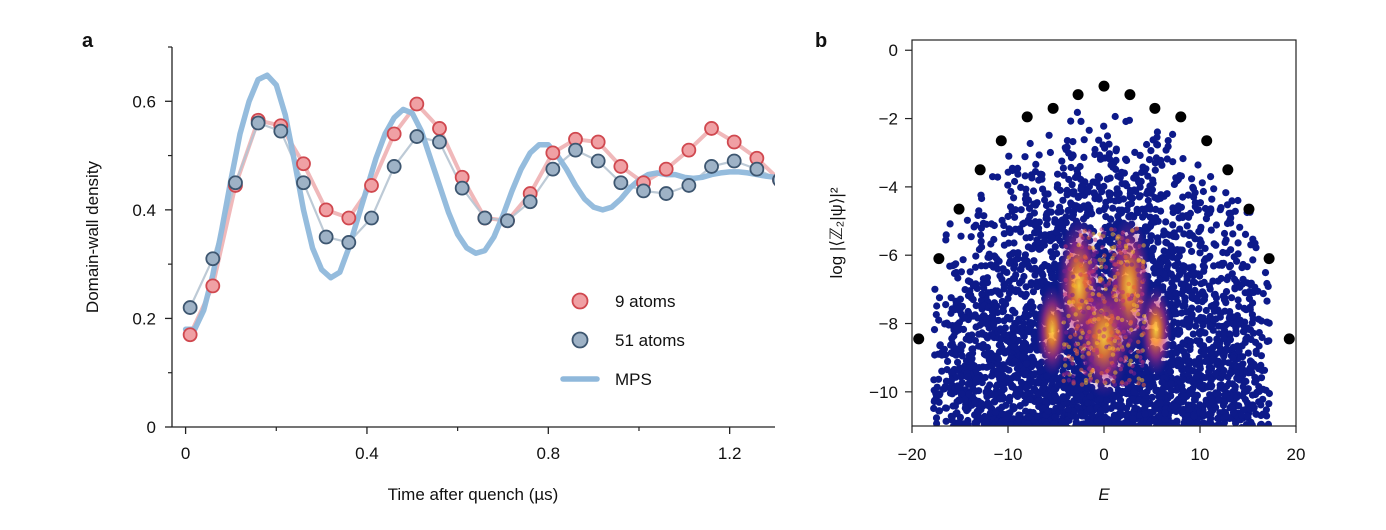 Image resolution: width=1386 pixels, height=530 pixels. Describe the element at coordinates (1103, 454) in the screenshot. I see `panel-b-x-tick-label: 0` at that location.